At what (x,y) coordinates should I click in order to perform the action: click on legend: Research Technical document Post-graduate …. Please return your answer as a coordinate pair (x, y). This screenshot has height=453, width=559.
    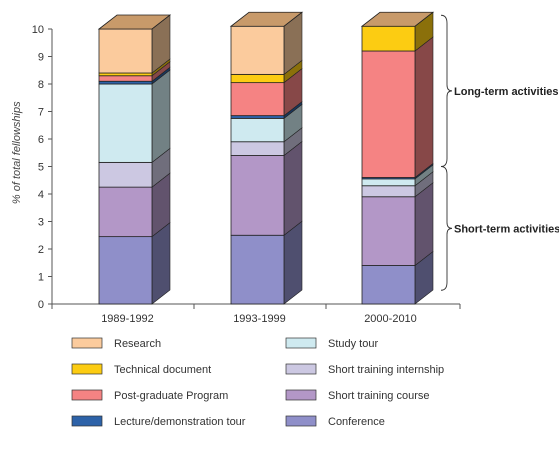
    Looking at the image, I should click on (257, 382).